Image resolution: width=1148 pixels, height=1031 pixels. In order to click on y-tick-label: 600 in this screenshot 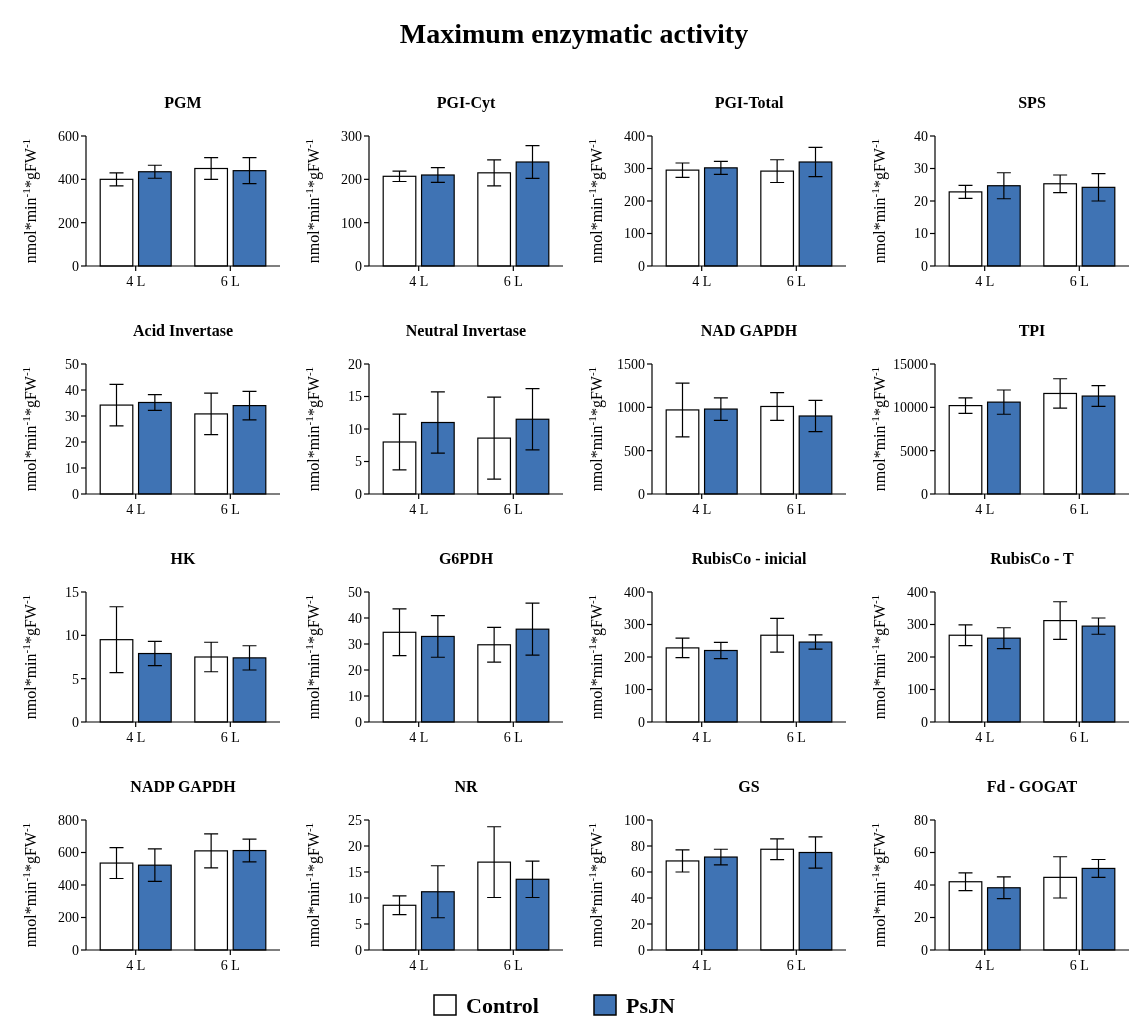, I will do `click(68, 853)`.